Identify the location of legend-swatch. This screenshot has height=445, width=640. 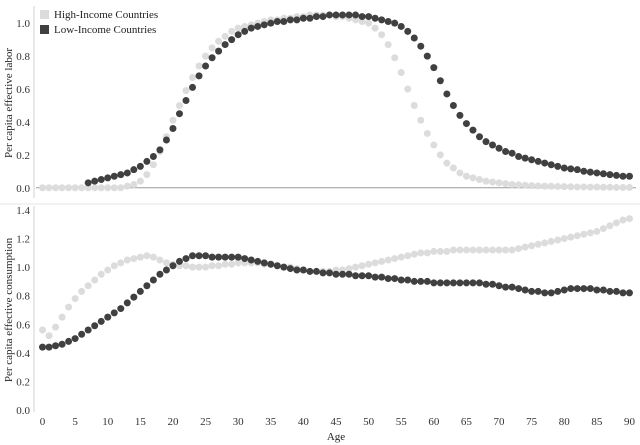
(44, 14).